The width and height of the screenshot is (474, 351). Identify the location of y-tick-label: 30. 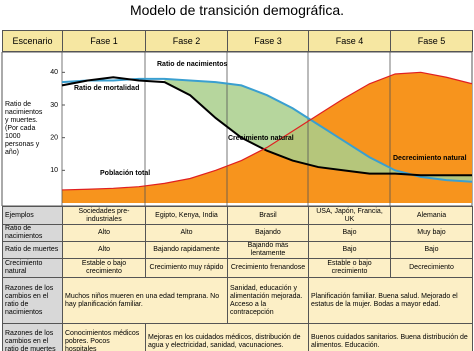
(54, 105).